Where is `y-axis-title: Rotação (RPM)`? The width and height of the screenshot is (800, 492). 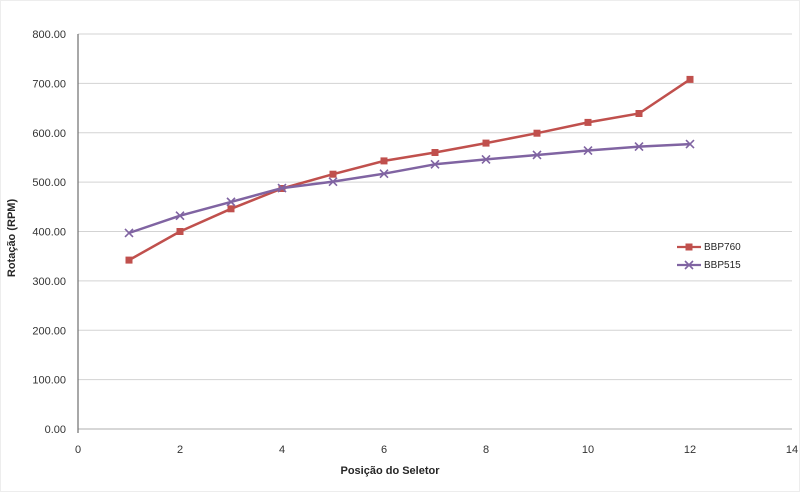 y-axis-title: Rotação (RPM) is located at coordinates (12, 238).